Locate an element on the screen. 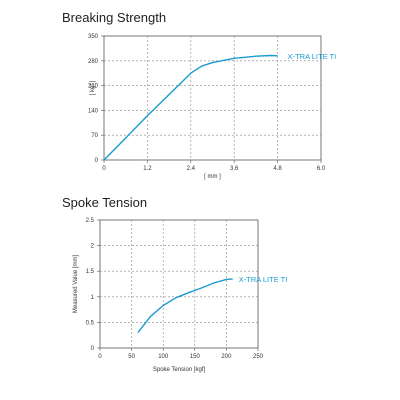 The width and height of the screenshot is (400, 400). plot-frame is located at coordinates (179, 284).